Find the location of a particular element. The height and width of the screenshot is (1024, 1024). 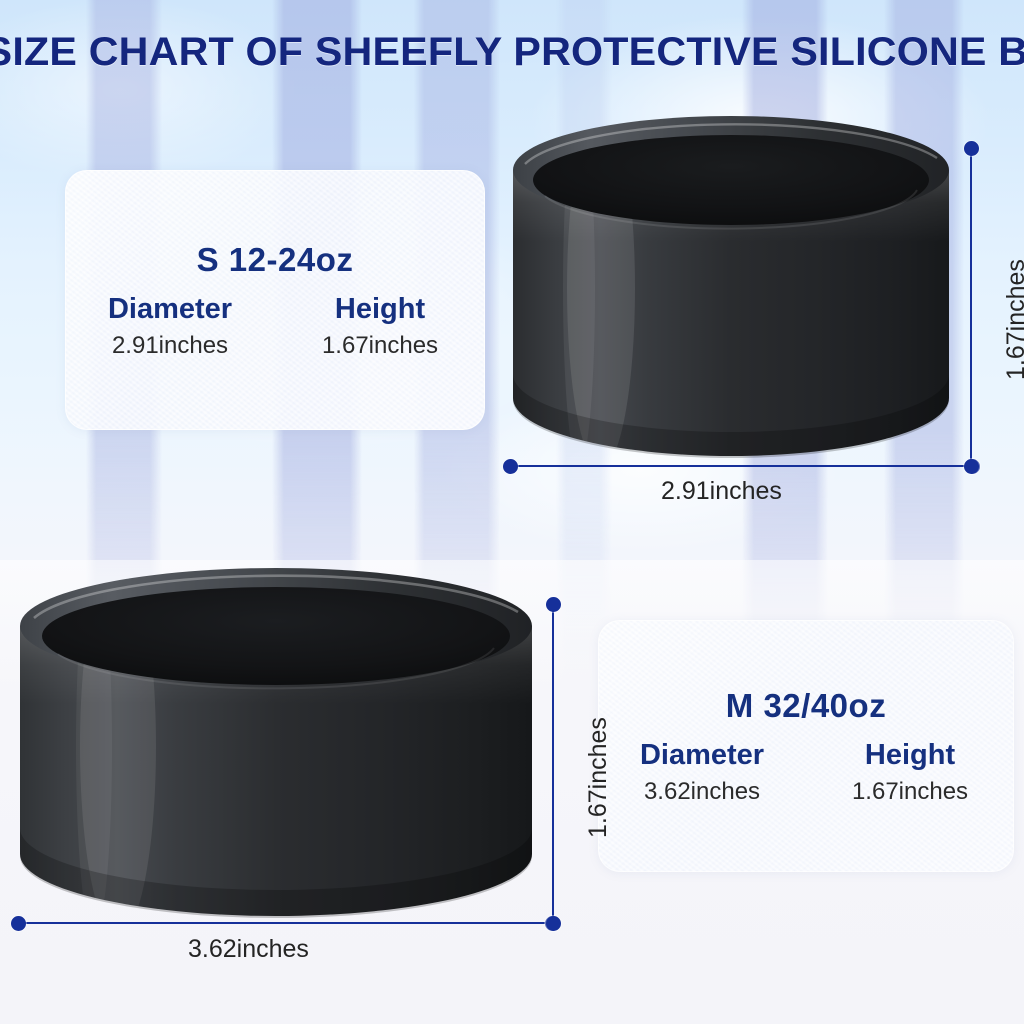

size-card-m-columns: Diameter 3.62inches Height 1.67inches is located at coordinates (806, 772).